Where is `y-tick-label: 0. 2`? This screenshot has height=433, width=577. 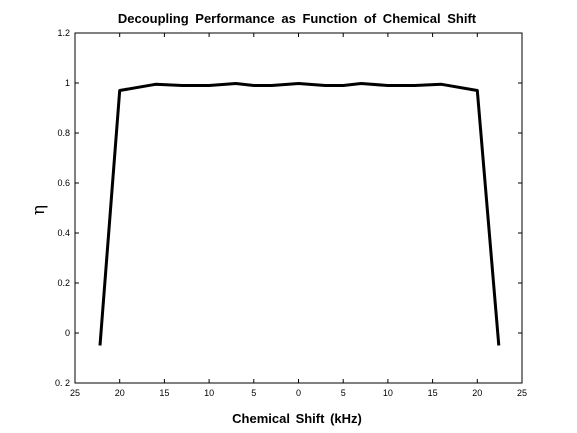 y-tick-label: 0. 2 is located at coordinates (62, 383).